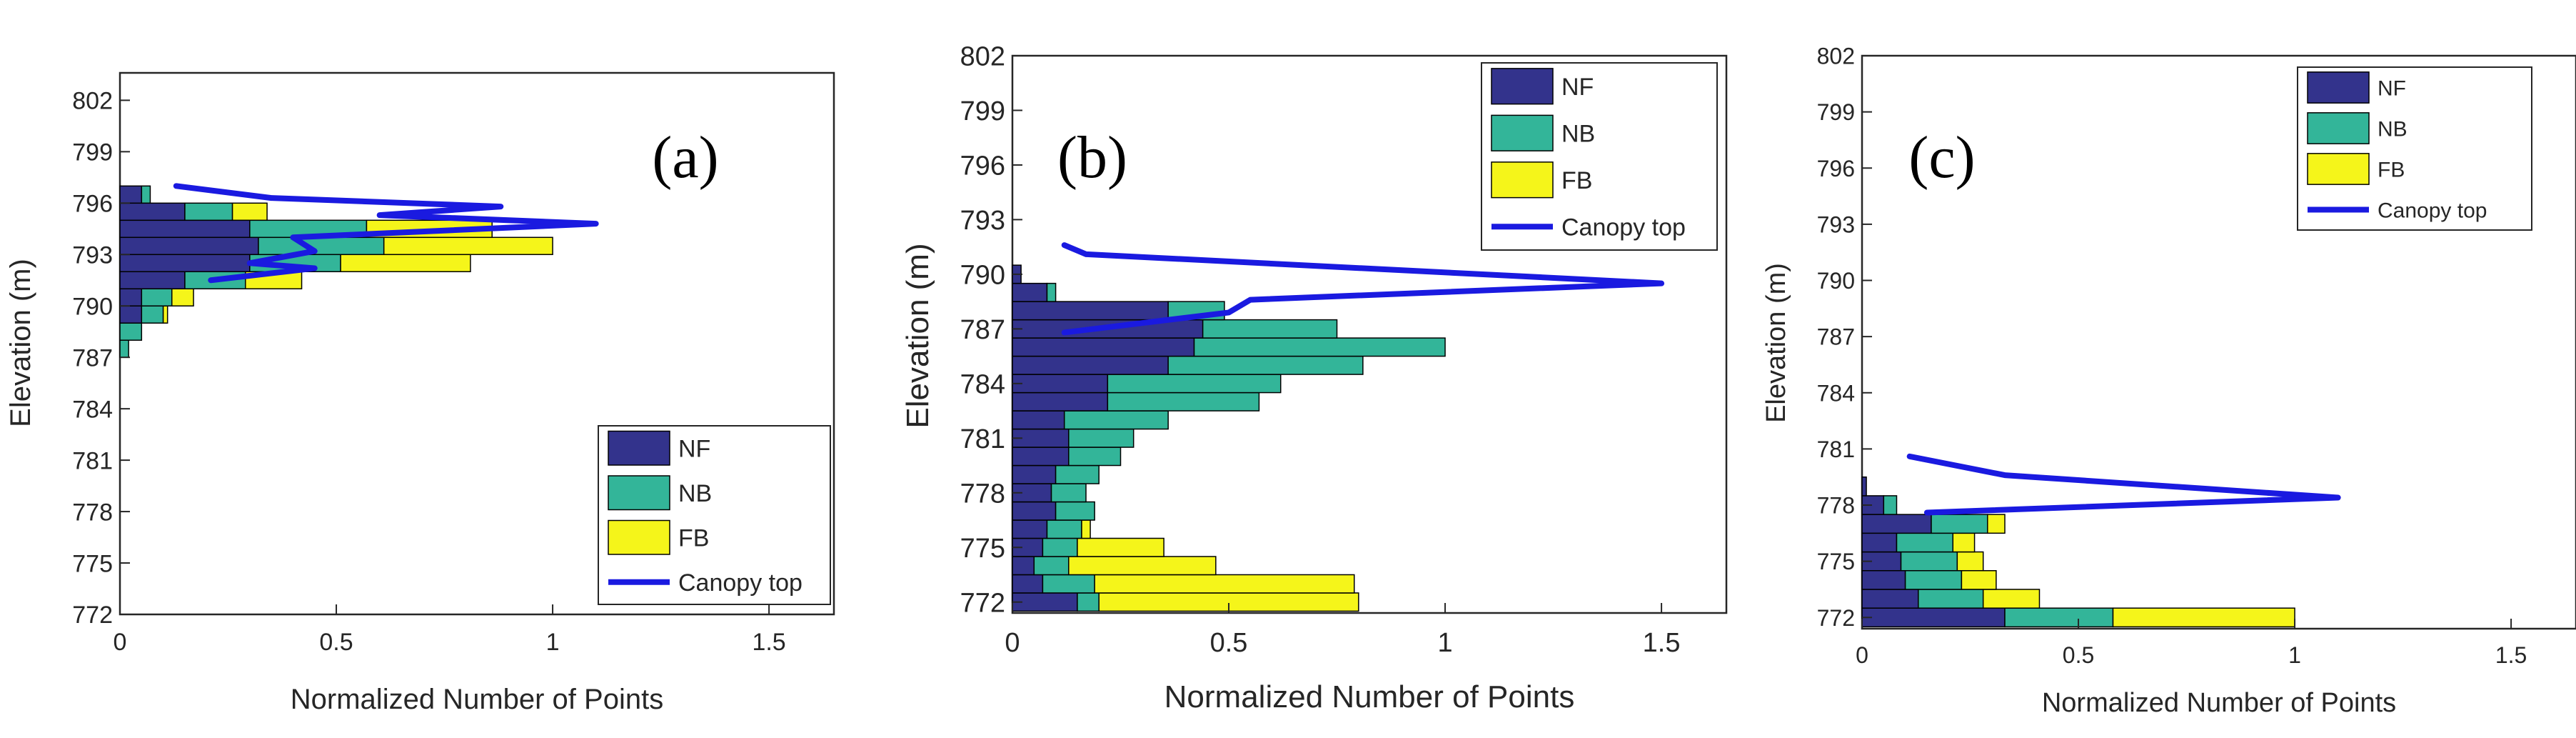 The width and height of the screenshot is (2576, 738). I want to click on panel-label: (c), so click(1941, 157).